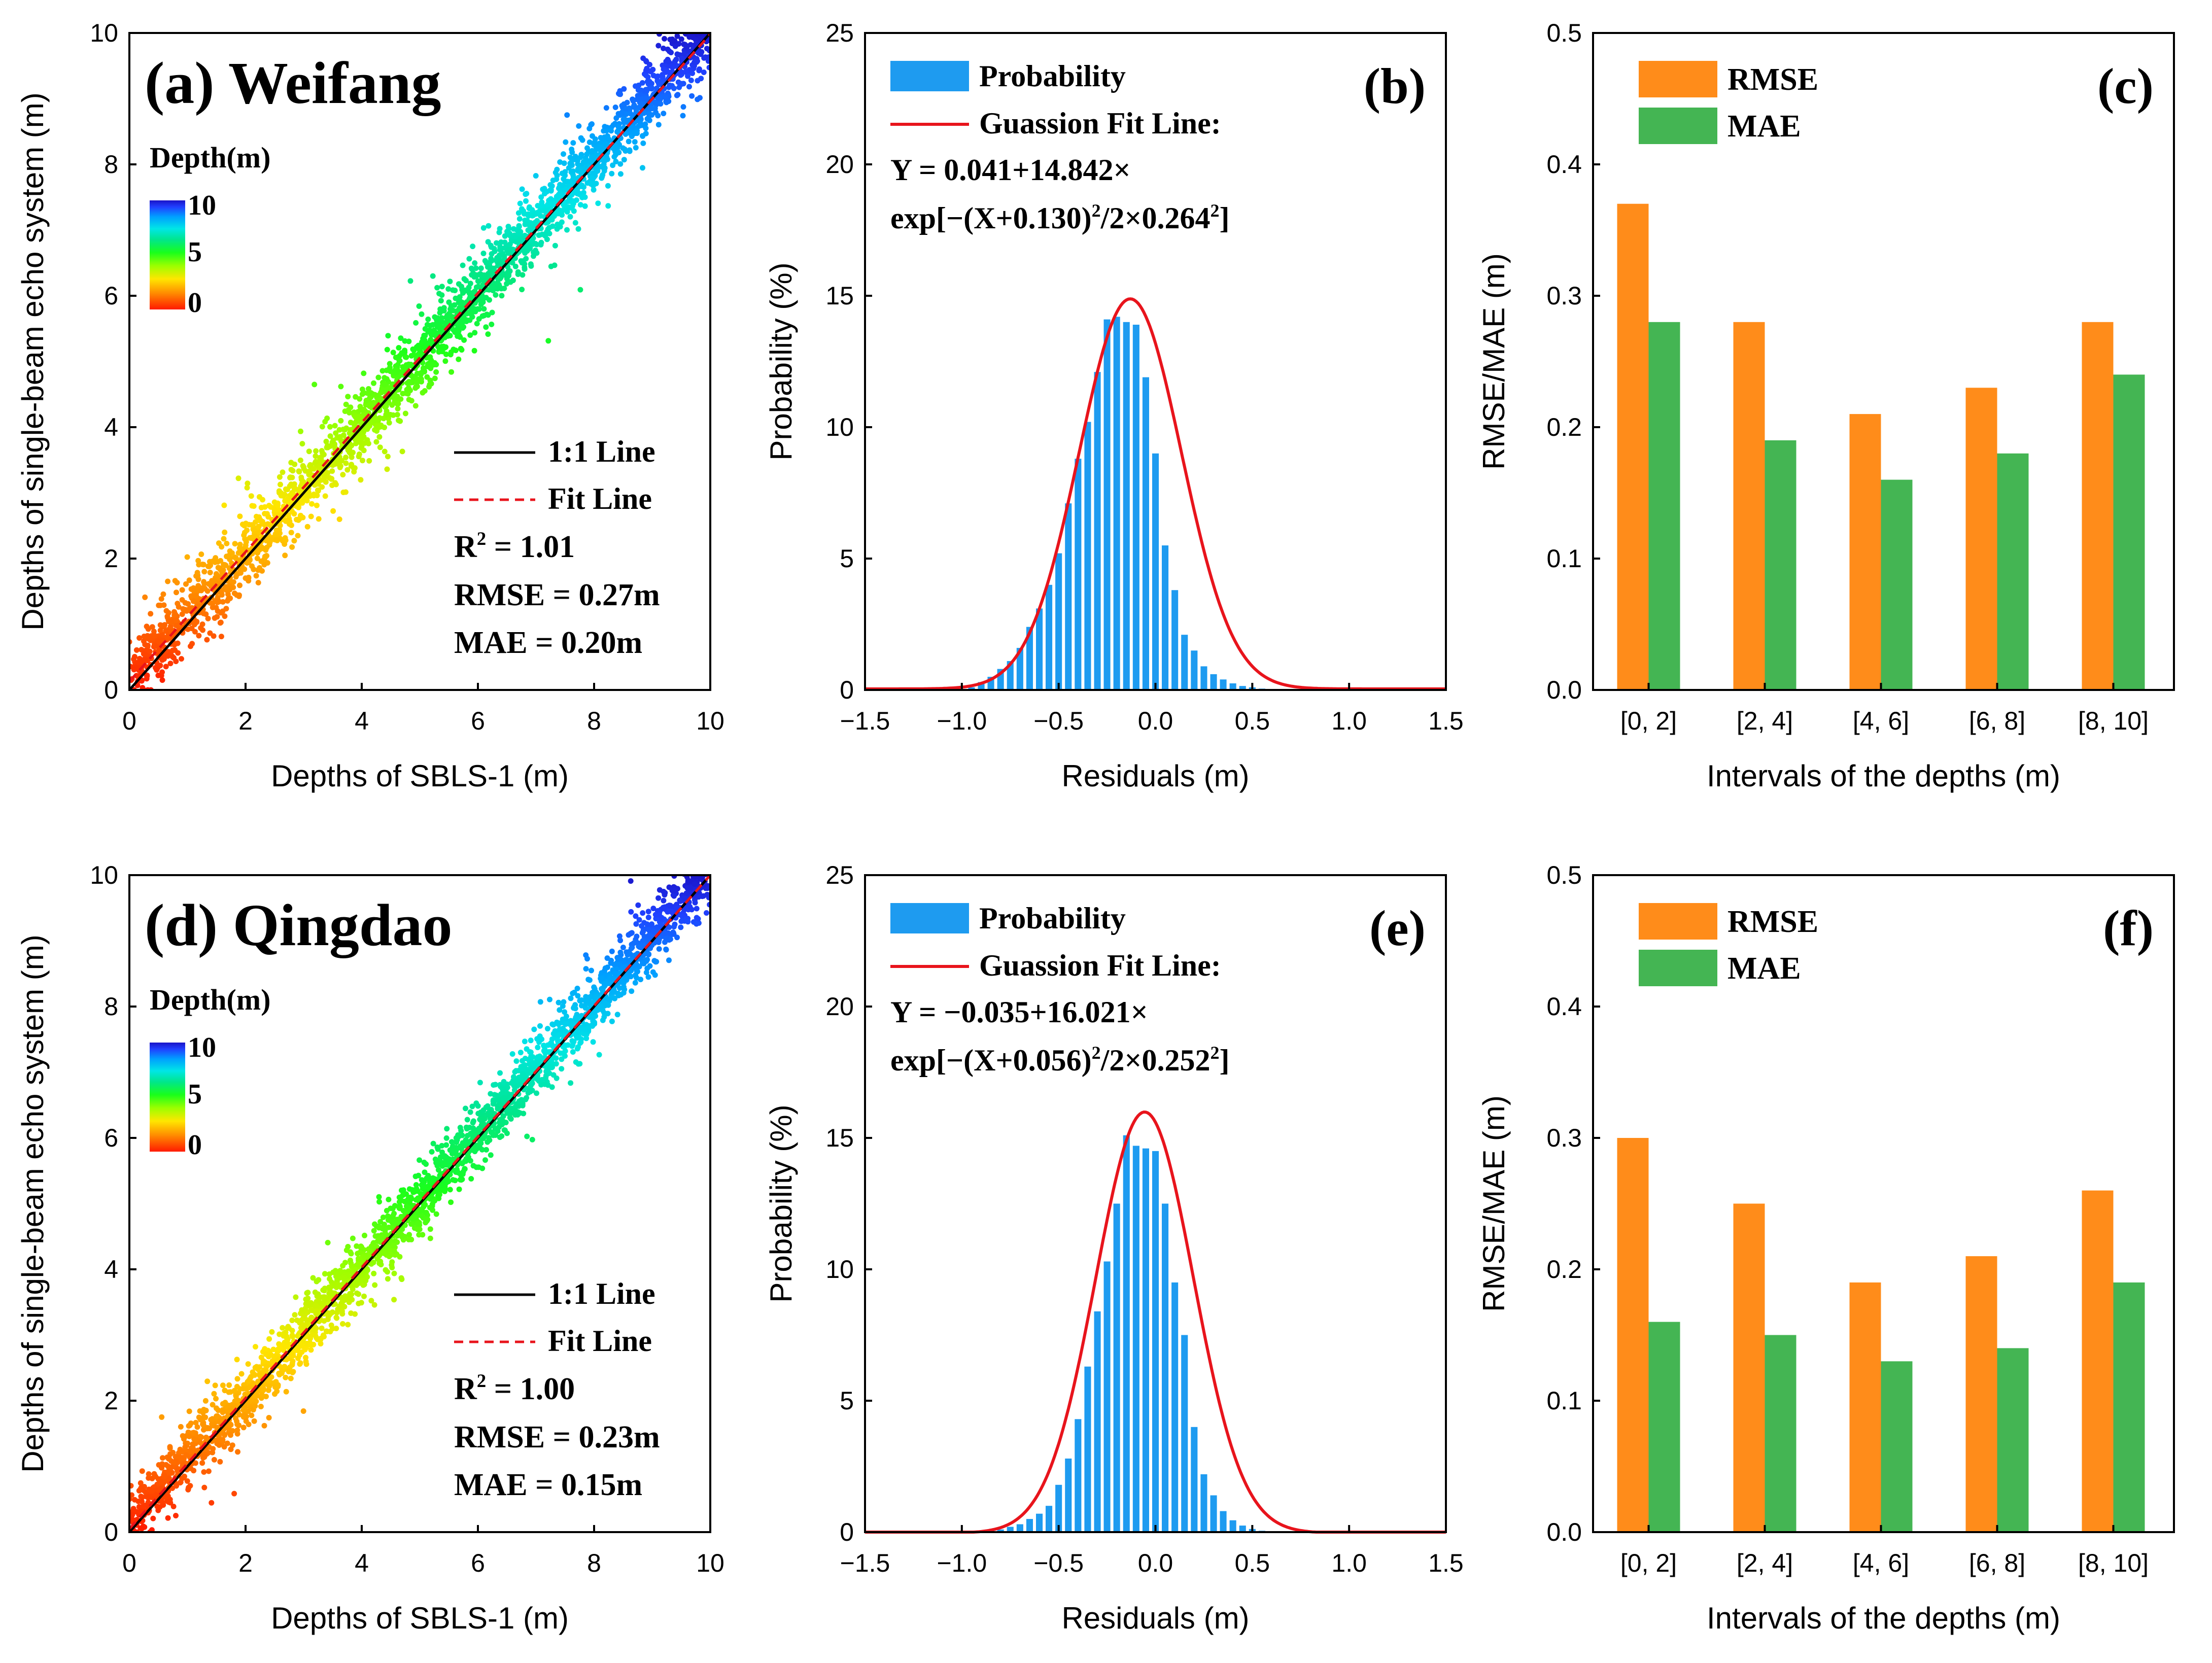 The image size is (2212, 1663). Describe the element at coordinates (1060, 217) in the screenshot. I see `fit-equation-line2: exp[−(X+0.130)2/2×0.2642]` at that location.